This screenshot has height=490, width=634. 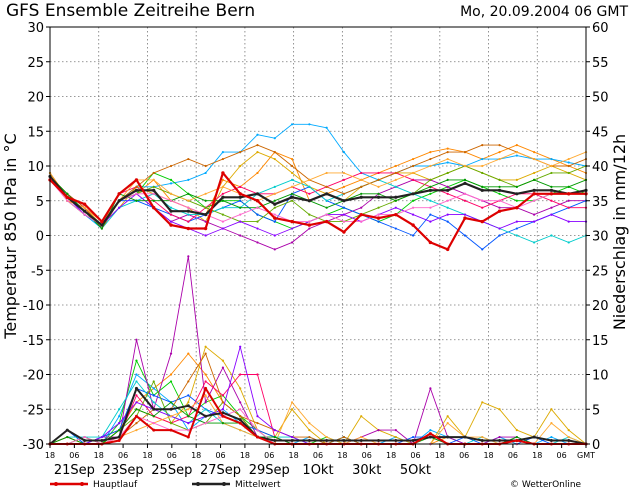 I want to click on right-tick-label: 30, so click(x=600, y=237).